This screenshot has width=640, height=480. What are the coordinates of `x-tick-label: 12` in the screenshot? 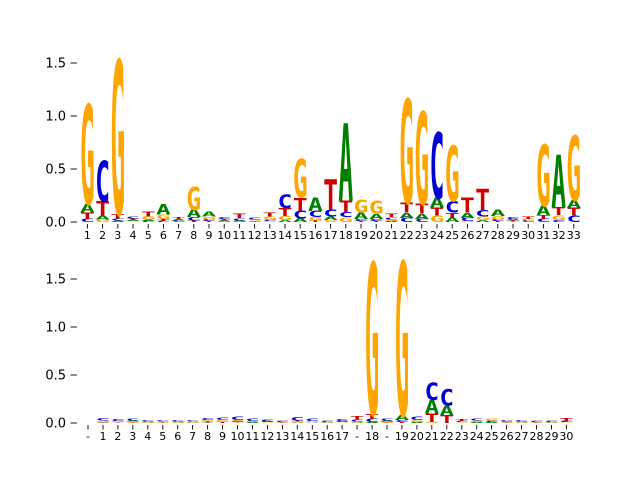 It's located at (255, 235).